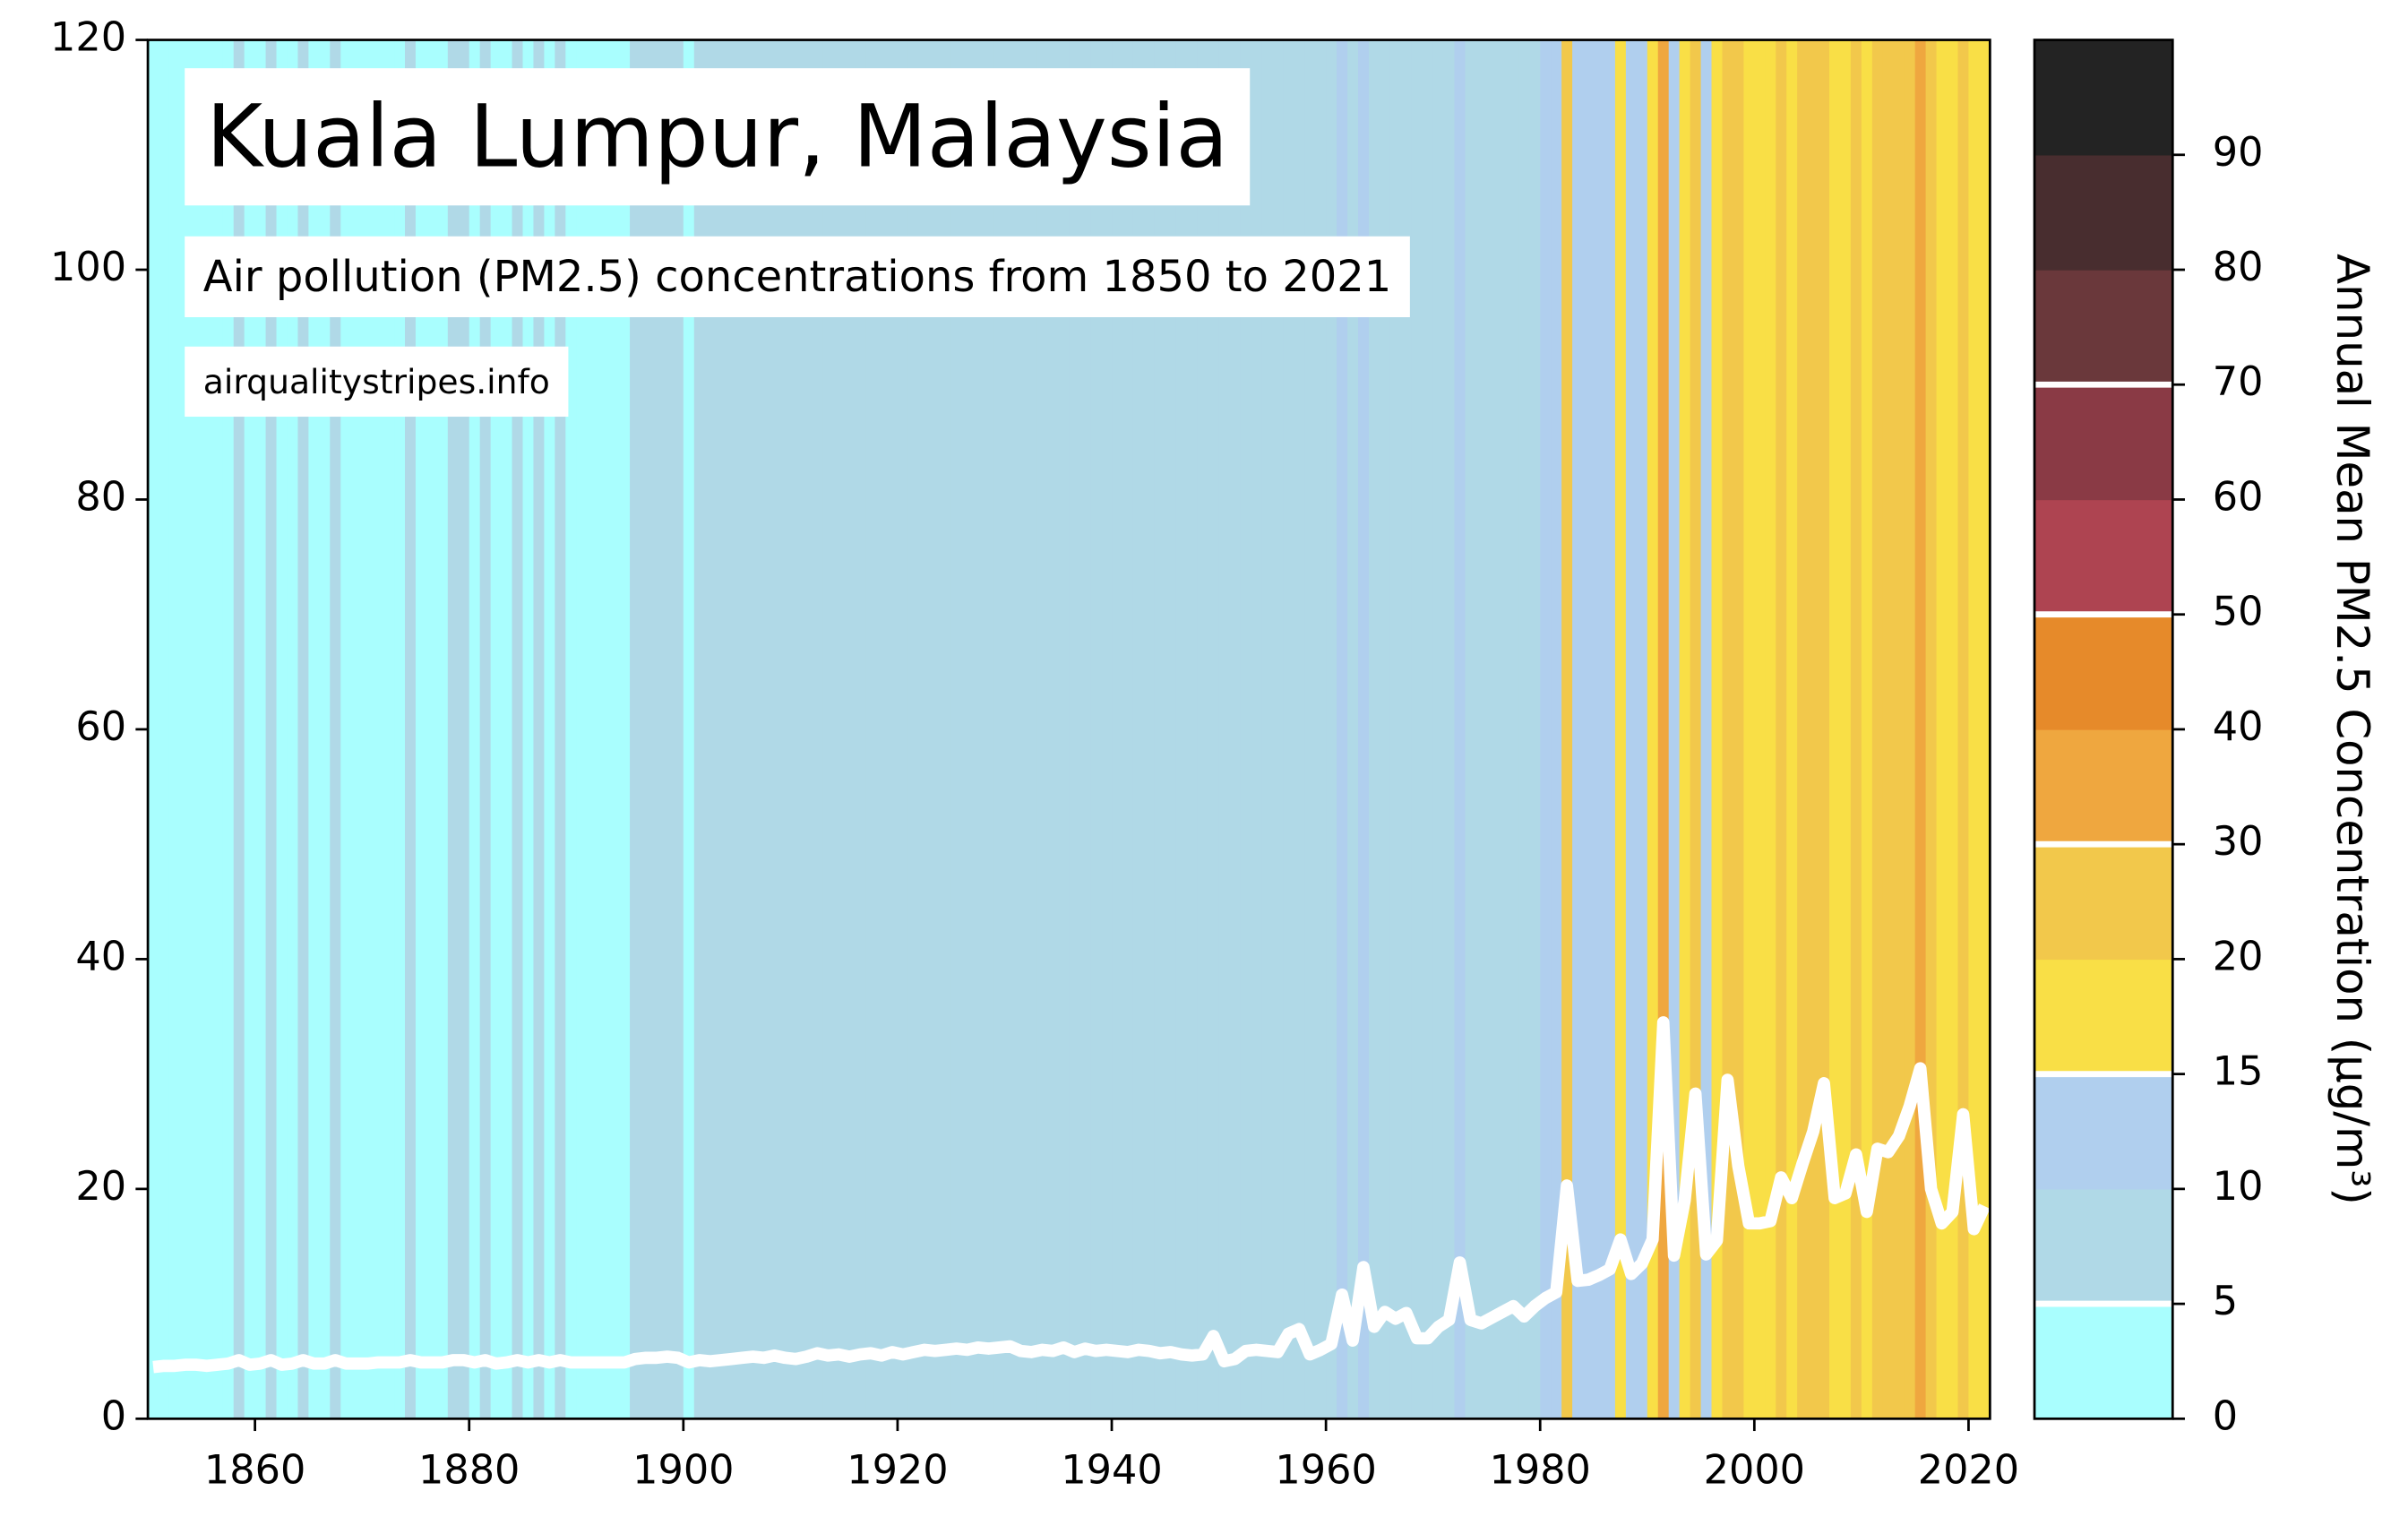  Describe the element at coordinates (2225, 1415) in the screenshot. I see `colorbar-tick-label: 0` at that location.